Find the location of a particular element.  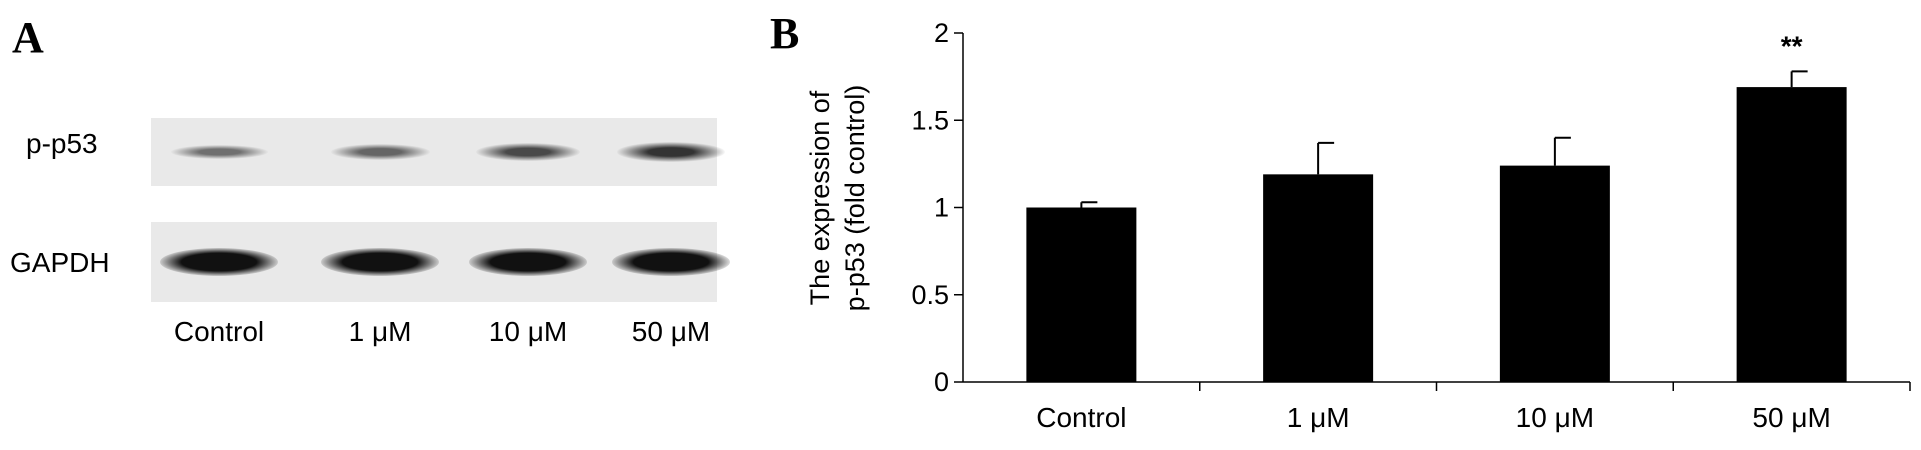

y-tick-label: 0.5 is located at coordinates (930, 295).